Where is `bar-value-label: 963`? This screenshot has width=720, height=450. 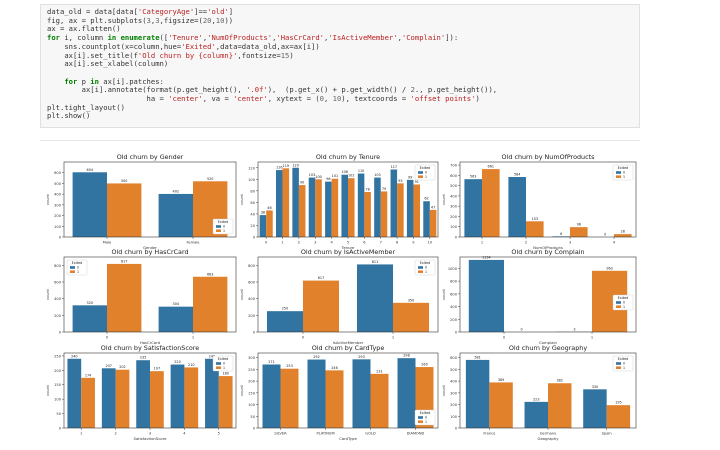 bar-value-label: 963 is located at coordinates (609, 268).